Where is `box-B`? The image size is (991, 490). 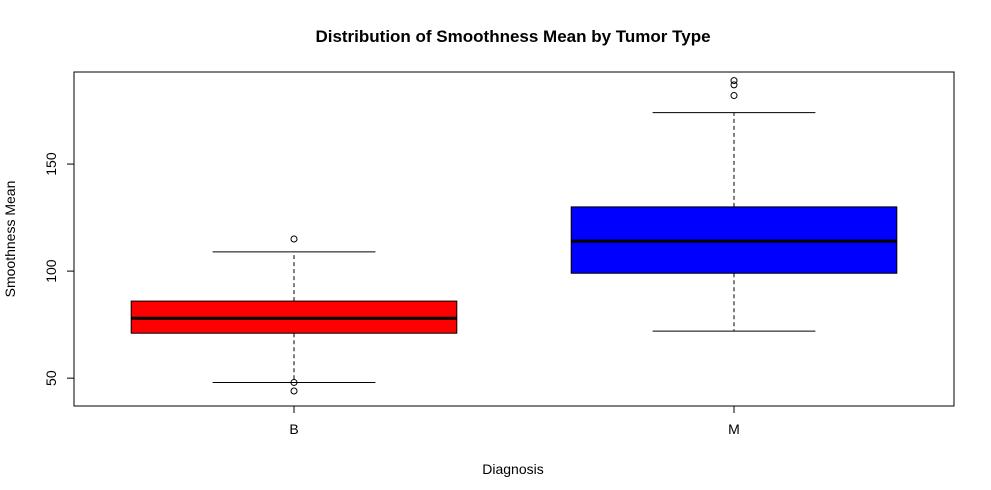 box-B is located at coordinates (294, 315).